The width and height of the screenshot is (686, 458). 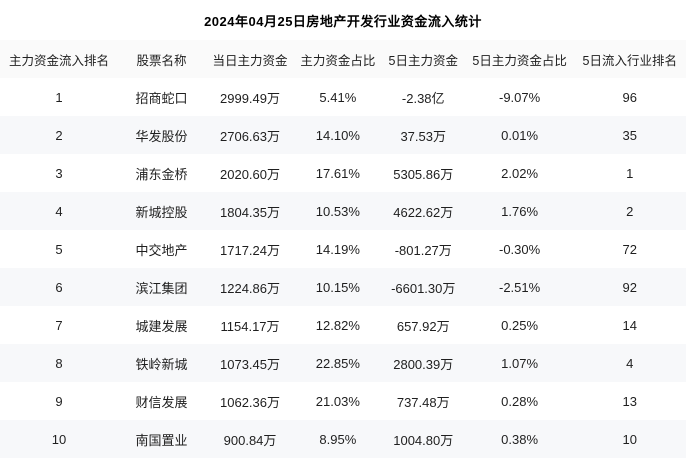 I want to click on cell-day-main-ratio: 5.41%, so click(x=338, y=97).